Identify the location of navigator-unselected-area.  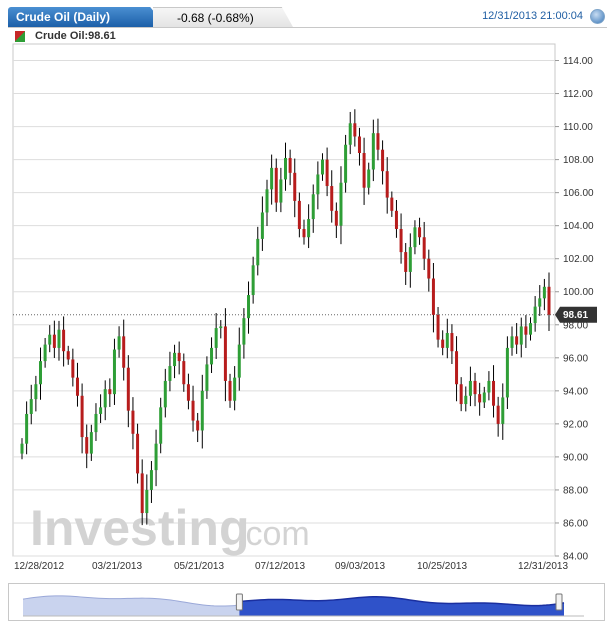
(131, 605).